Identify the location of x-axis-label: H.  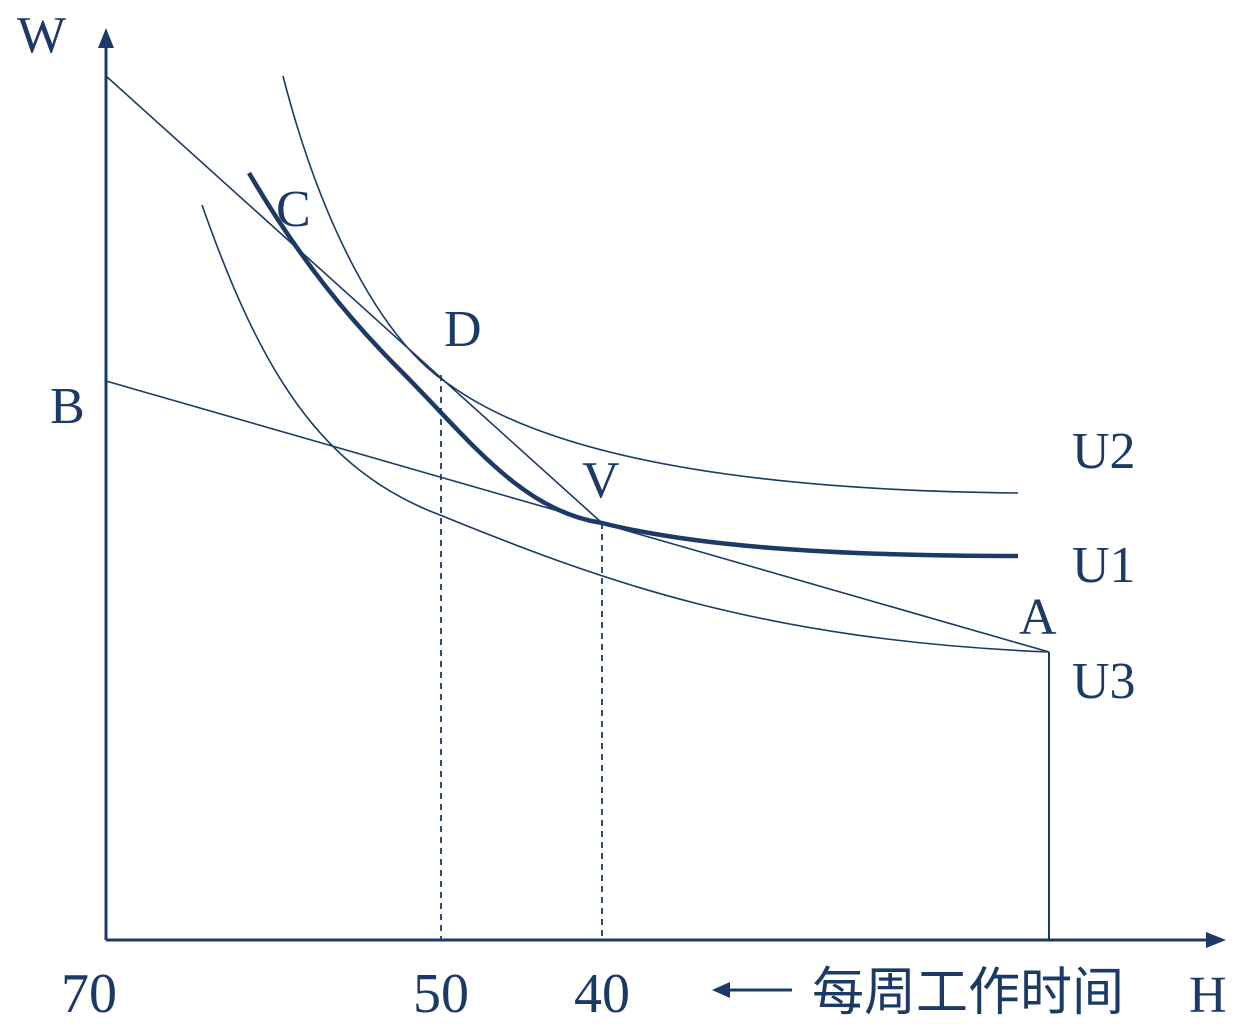
(1208, 995).